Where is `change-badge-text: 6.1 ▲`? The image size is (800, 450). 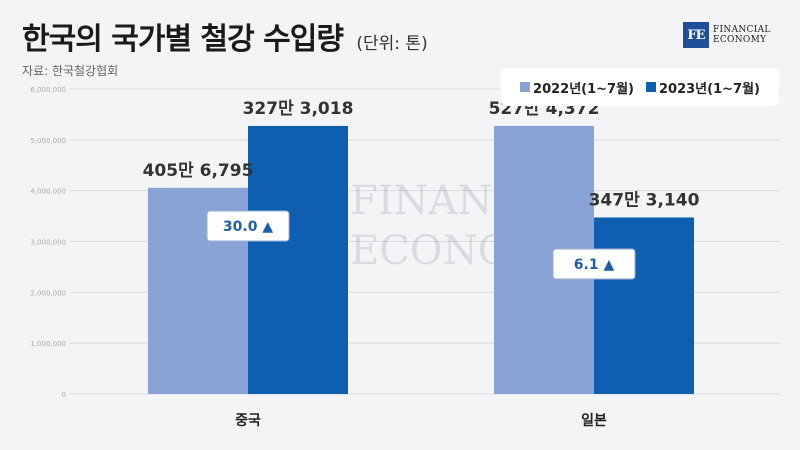 change-badge-text: 6.1 ▲ is located at coordinates (594, 265).